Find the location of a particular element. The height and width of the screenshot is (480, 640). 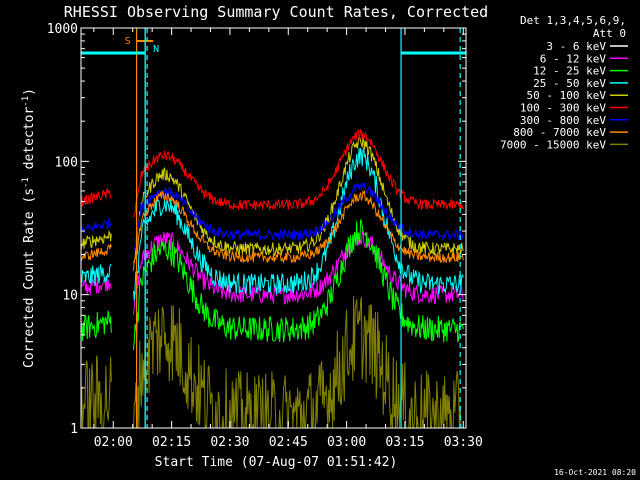

legend-header-line-1: Det 1,3,4,5,6,9, is located at coordinates (573, 20).